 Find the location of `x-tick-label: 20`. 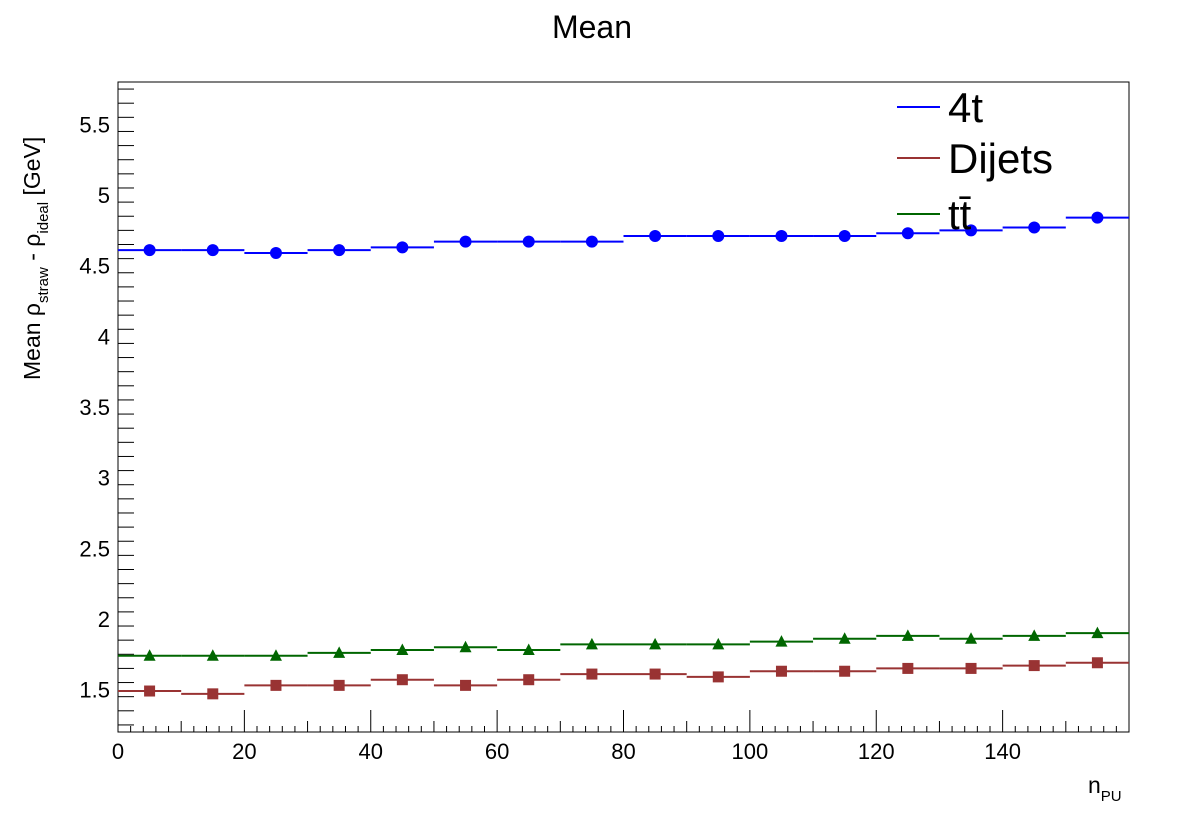

x-tick-label: 20 is located at coordinates (244, 751).